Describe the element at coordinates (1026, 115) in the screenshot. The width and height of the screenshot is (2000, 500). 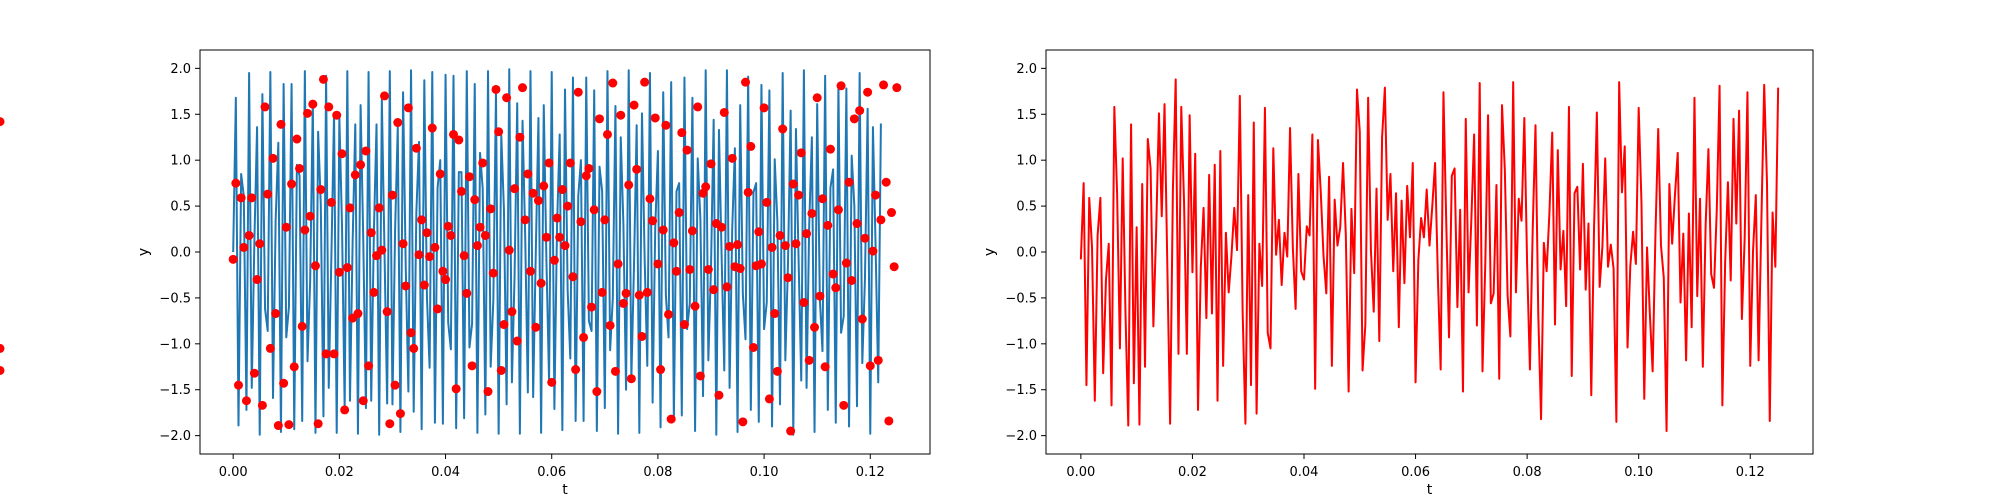
I see `y-tick-label: 1.5` at that location.